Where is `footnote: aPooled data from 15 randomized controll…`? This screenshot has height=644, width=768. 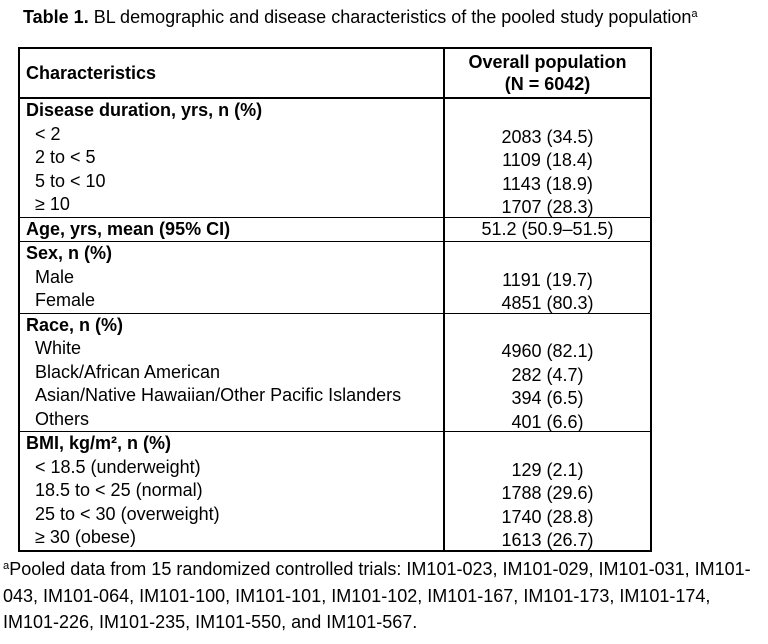 footnote: aPooled data from 15 randomized controll… is located at coordinates (385, 596).